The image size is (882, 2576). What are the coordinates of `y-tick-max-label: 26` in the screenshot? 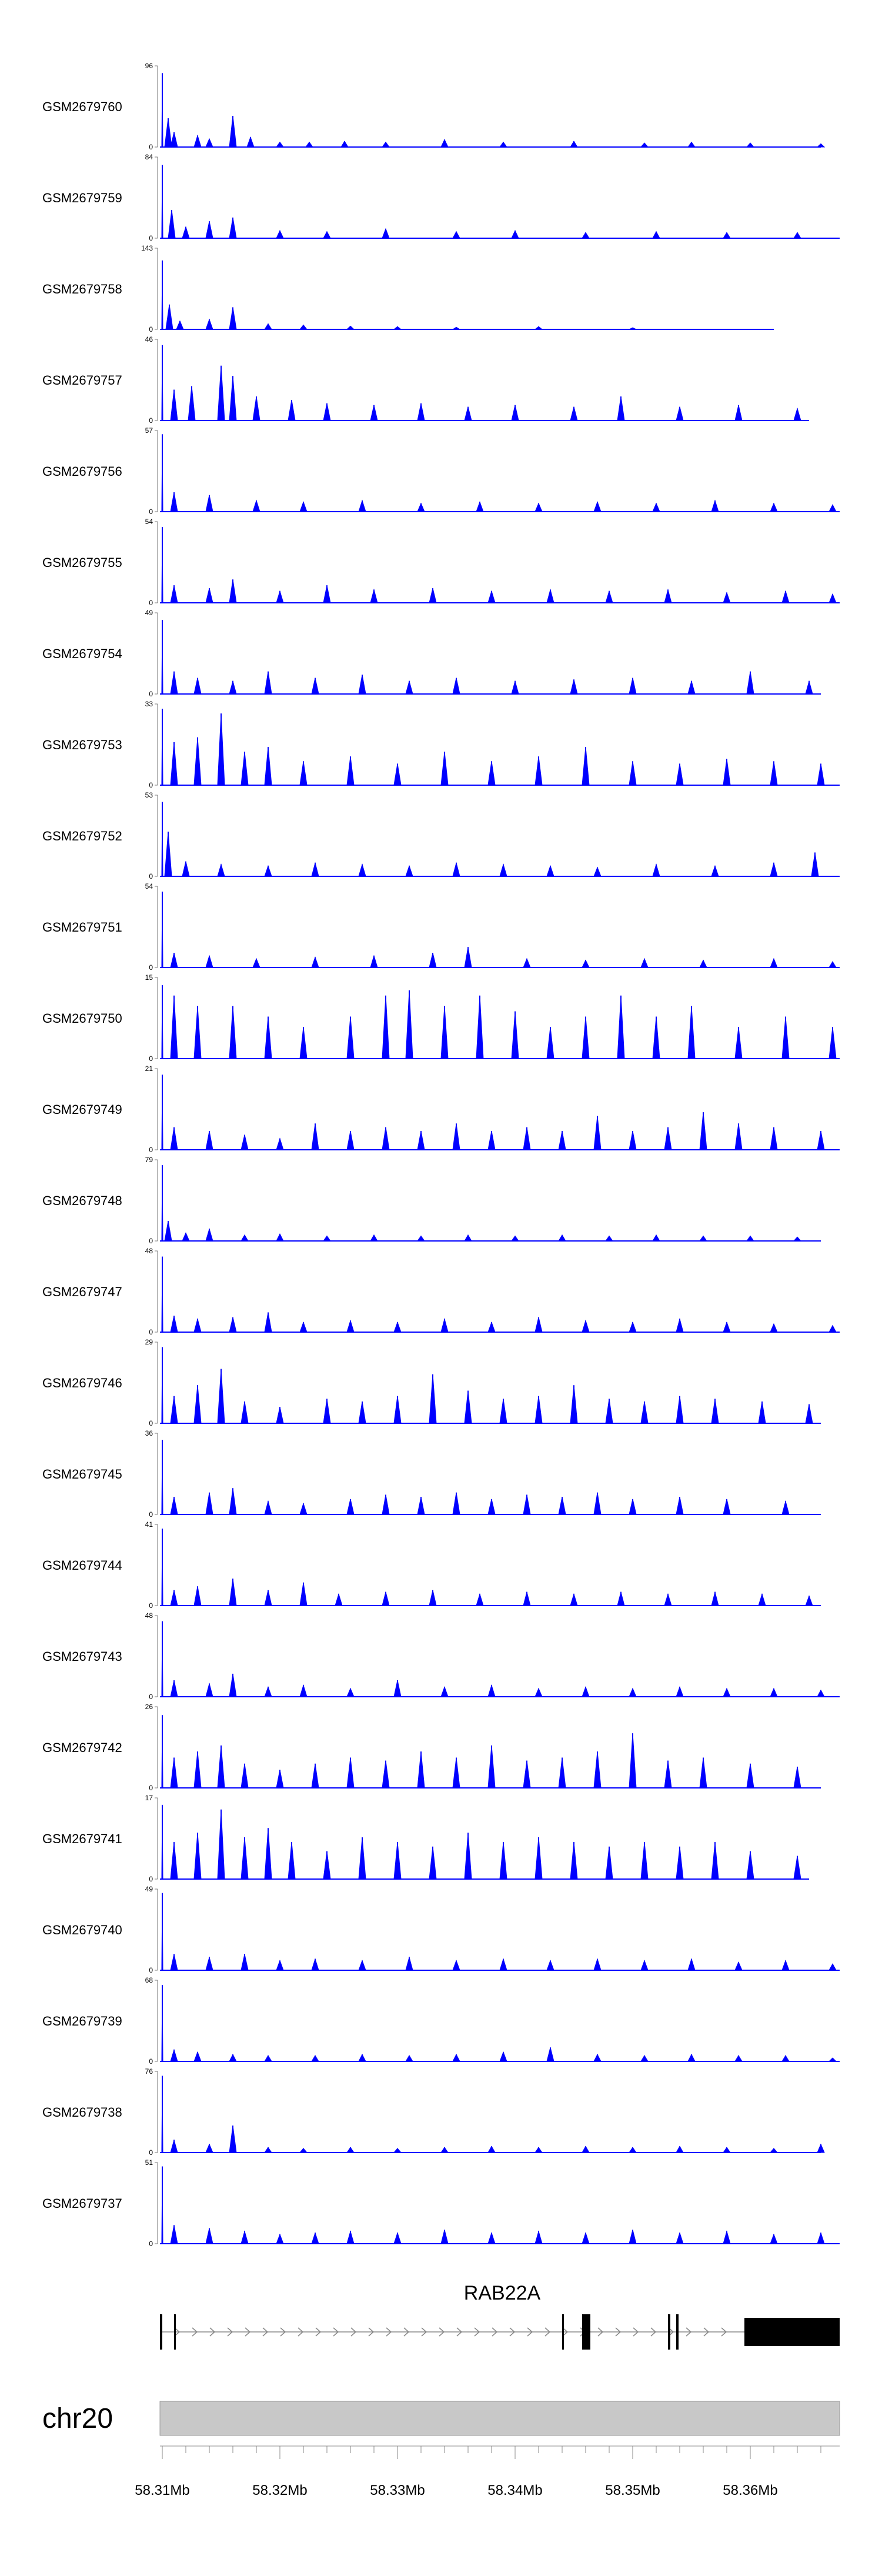 It's located at (149, 1707).